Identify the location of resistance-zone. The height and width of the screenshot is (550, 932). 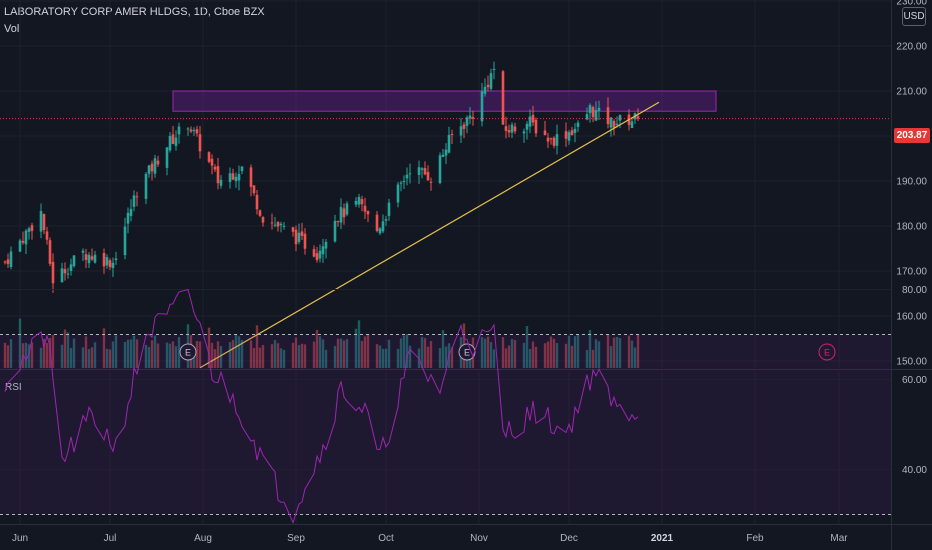
(444, 101).